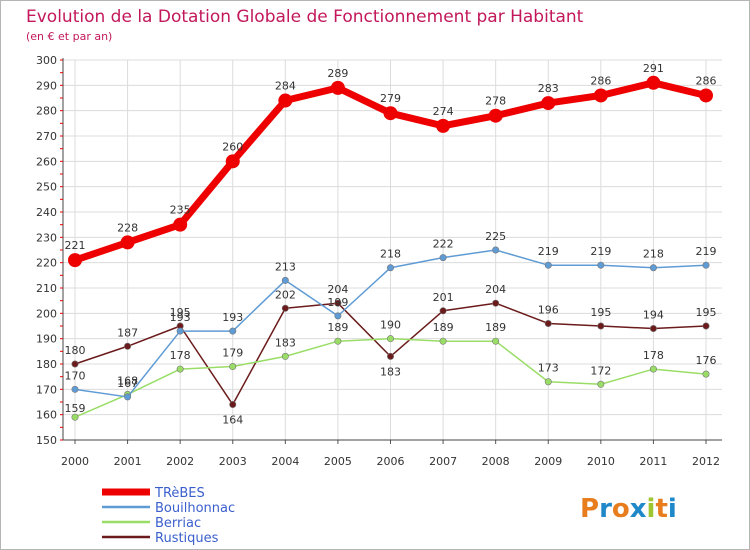 Image resolution: width=750 pixels, height=550 pixels. I want to click on x-tick-label-2000: 2000, so click(75, 461).